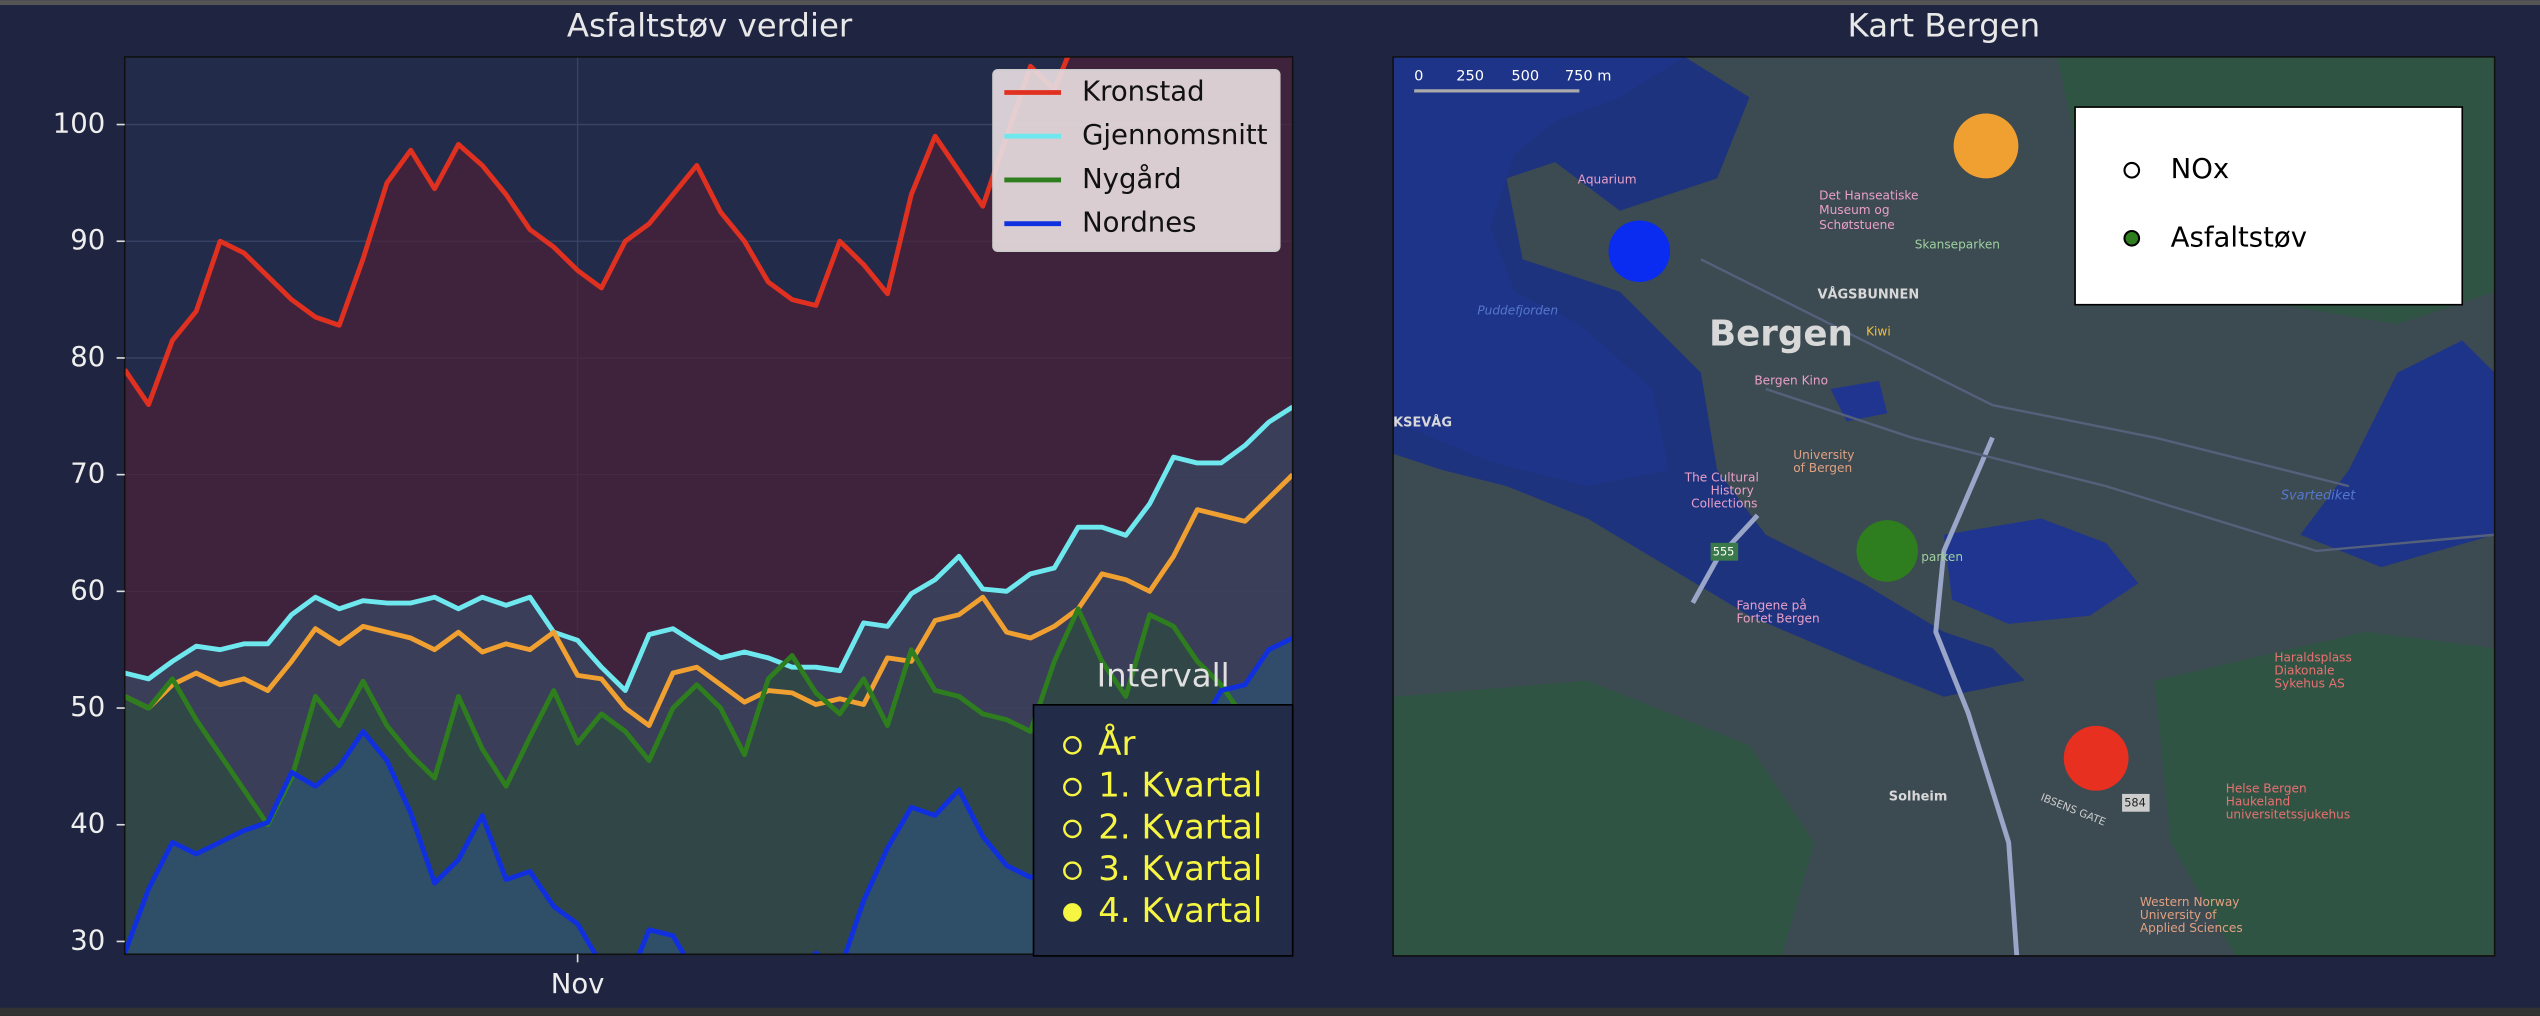 This screenshot has height=1016, width=2540. I want to click on map-label: Fangene på, so click(1772, 606).